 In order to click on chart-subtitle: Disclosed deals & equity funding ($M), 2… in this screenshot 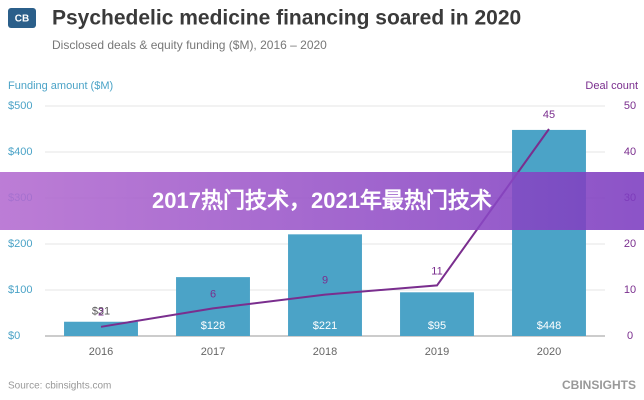, I will do `click(189, 45)`.